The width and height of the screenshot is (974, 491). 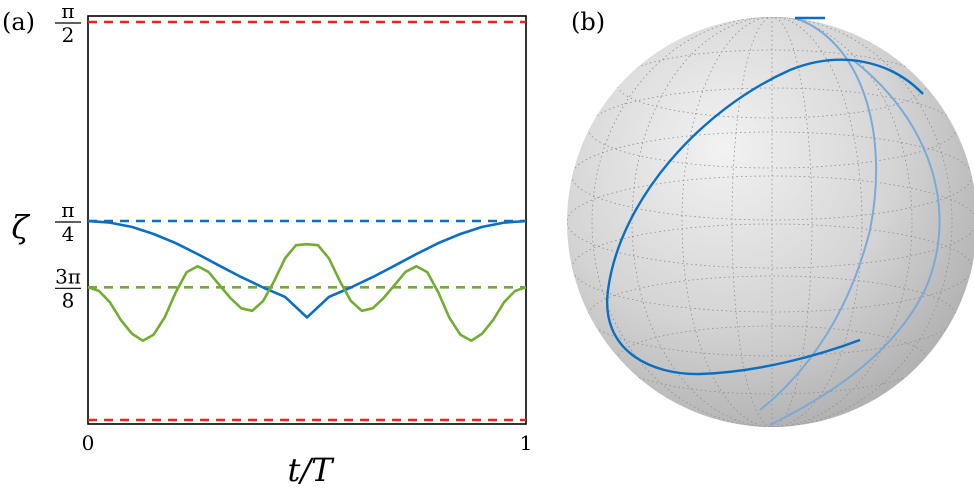 What do you see at coordinates (68, 35) in the screenshot?
I see `y-tick-den-0: 2` at bounding box center [68, 35].